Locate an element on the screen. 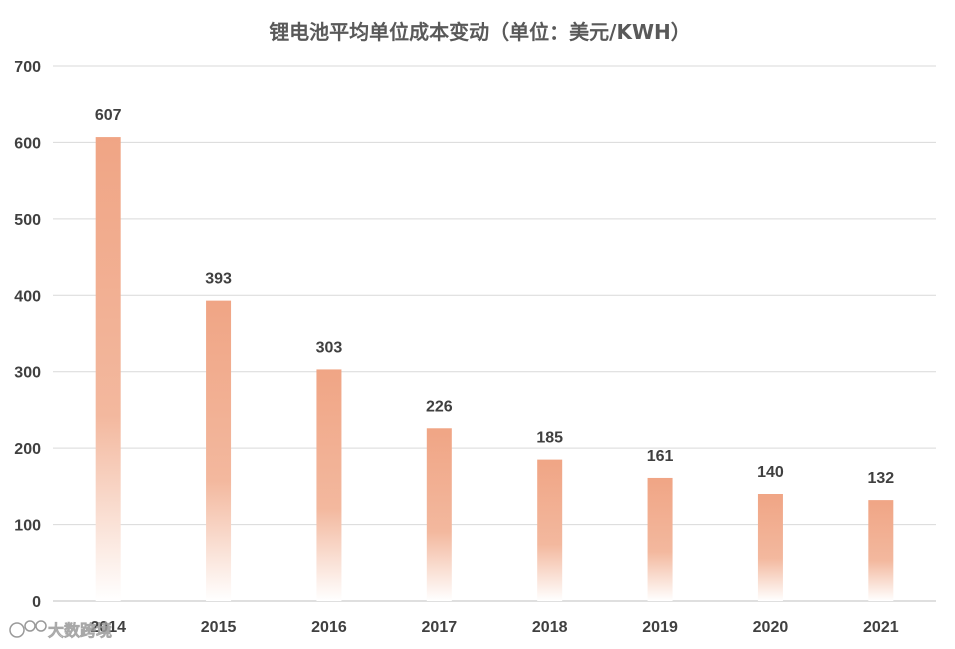  data-label-2015: 393 is located at coordinates (218, 279).